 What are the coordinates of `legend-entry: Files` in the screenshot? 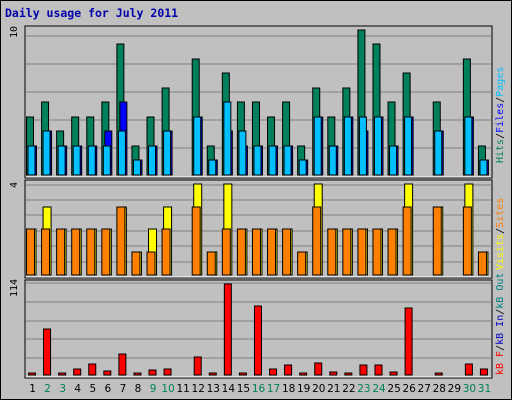 It's located at (500, 118).